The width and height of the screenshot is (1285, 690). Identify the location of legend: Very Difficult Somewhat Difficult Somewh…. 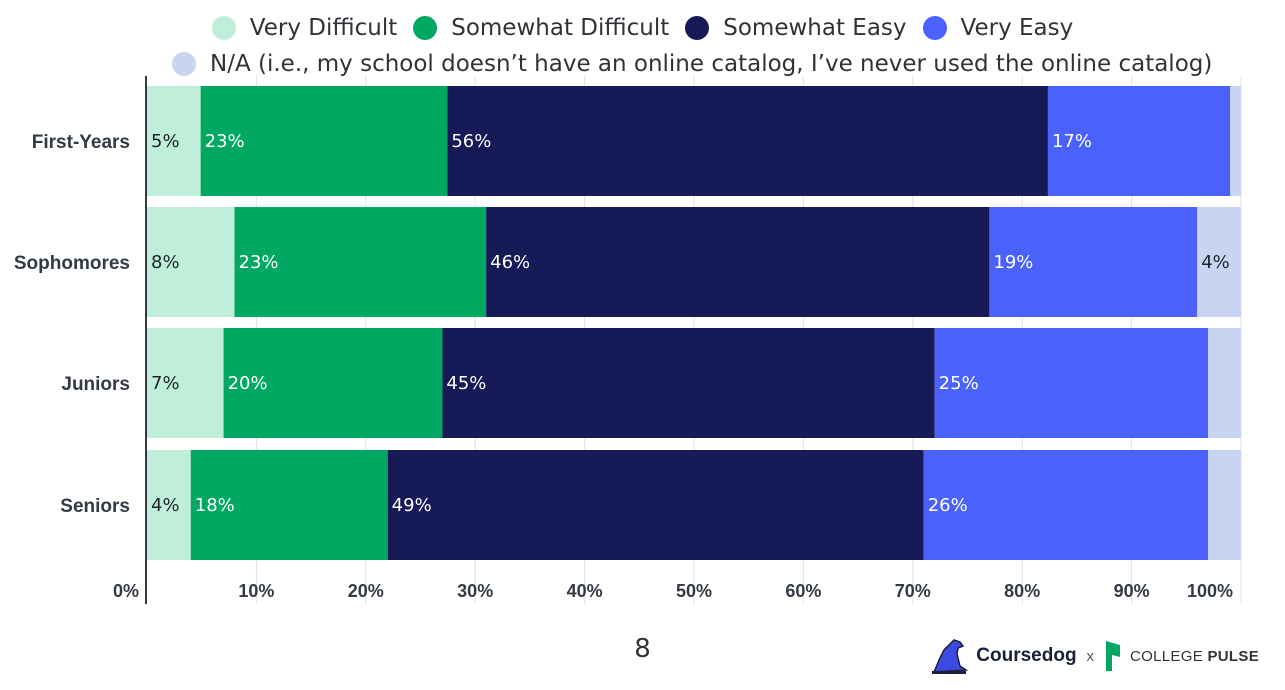
(642, 46).